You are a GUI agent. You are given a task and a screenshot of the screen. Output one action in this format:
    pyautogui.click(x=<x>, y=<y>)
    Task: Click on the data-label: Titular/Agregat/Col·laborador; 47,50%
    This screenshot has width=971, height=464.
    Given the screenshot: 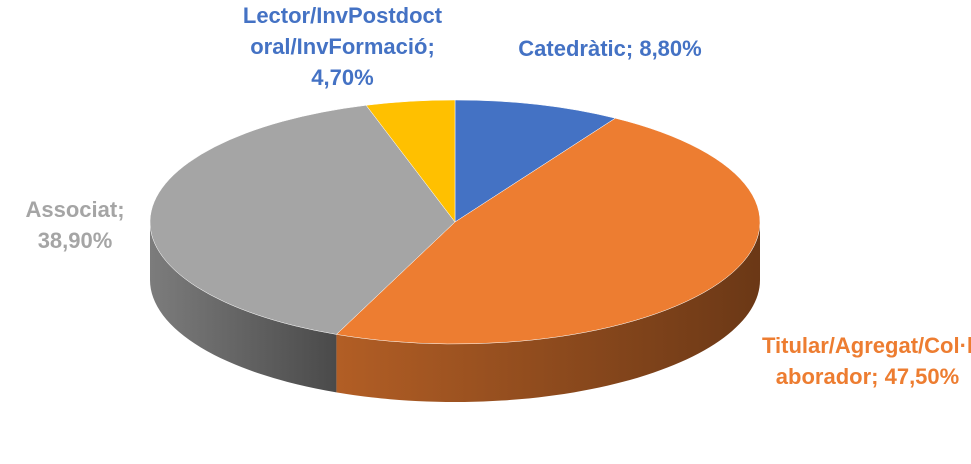 What is the action you would take?
    pyautogui.click(x=865, y=361)
    